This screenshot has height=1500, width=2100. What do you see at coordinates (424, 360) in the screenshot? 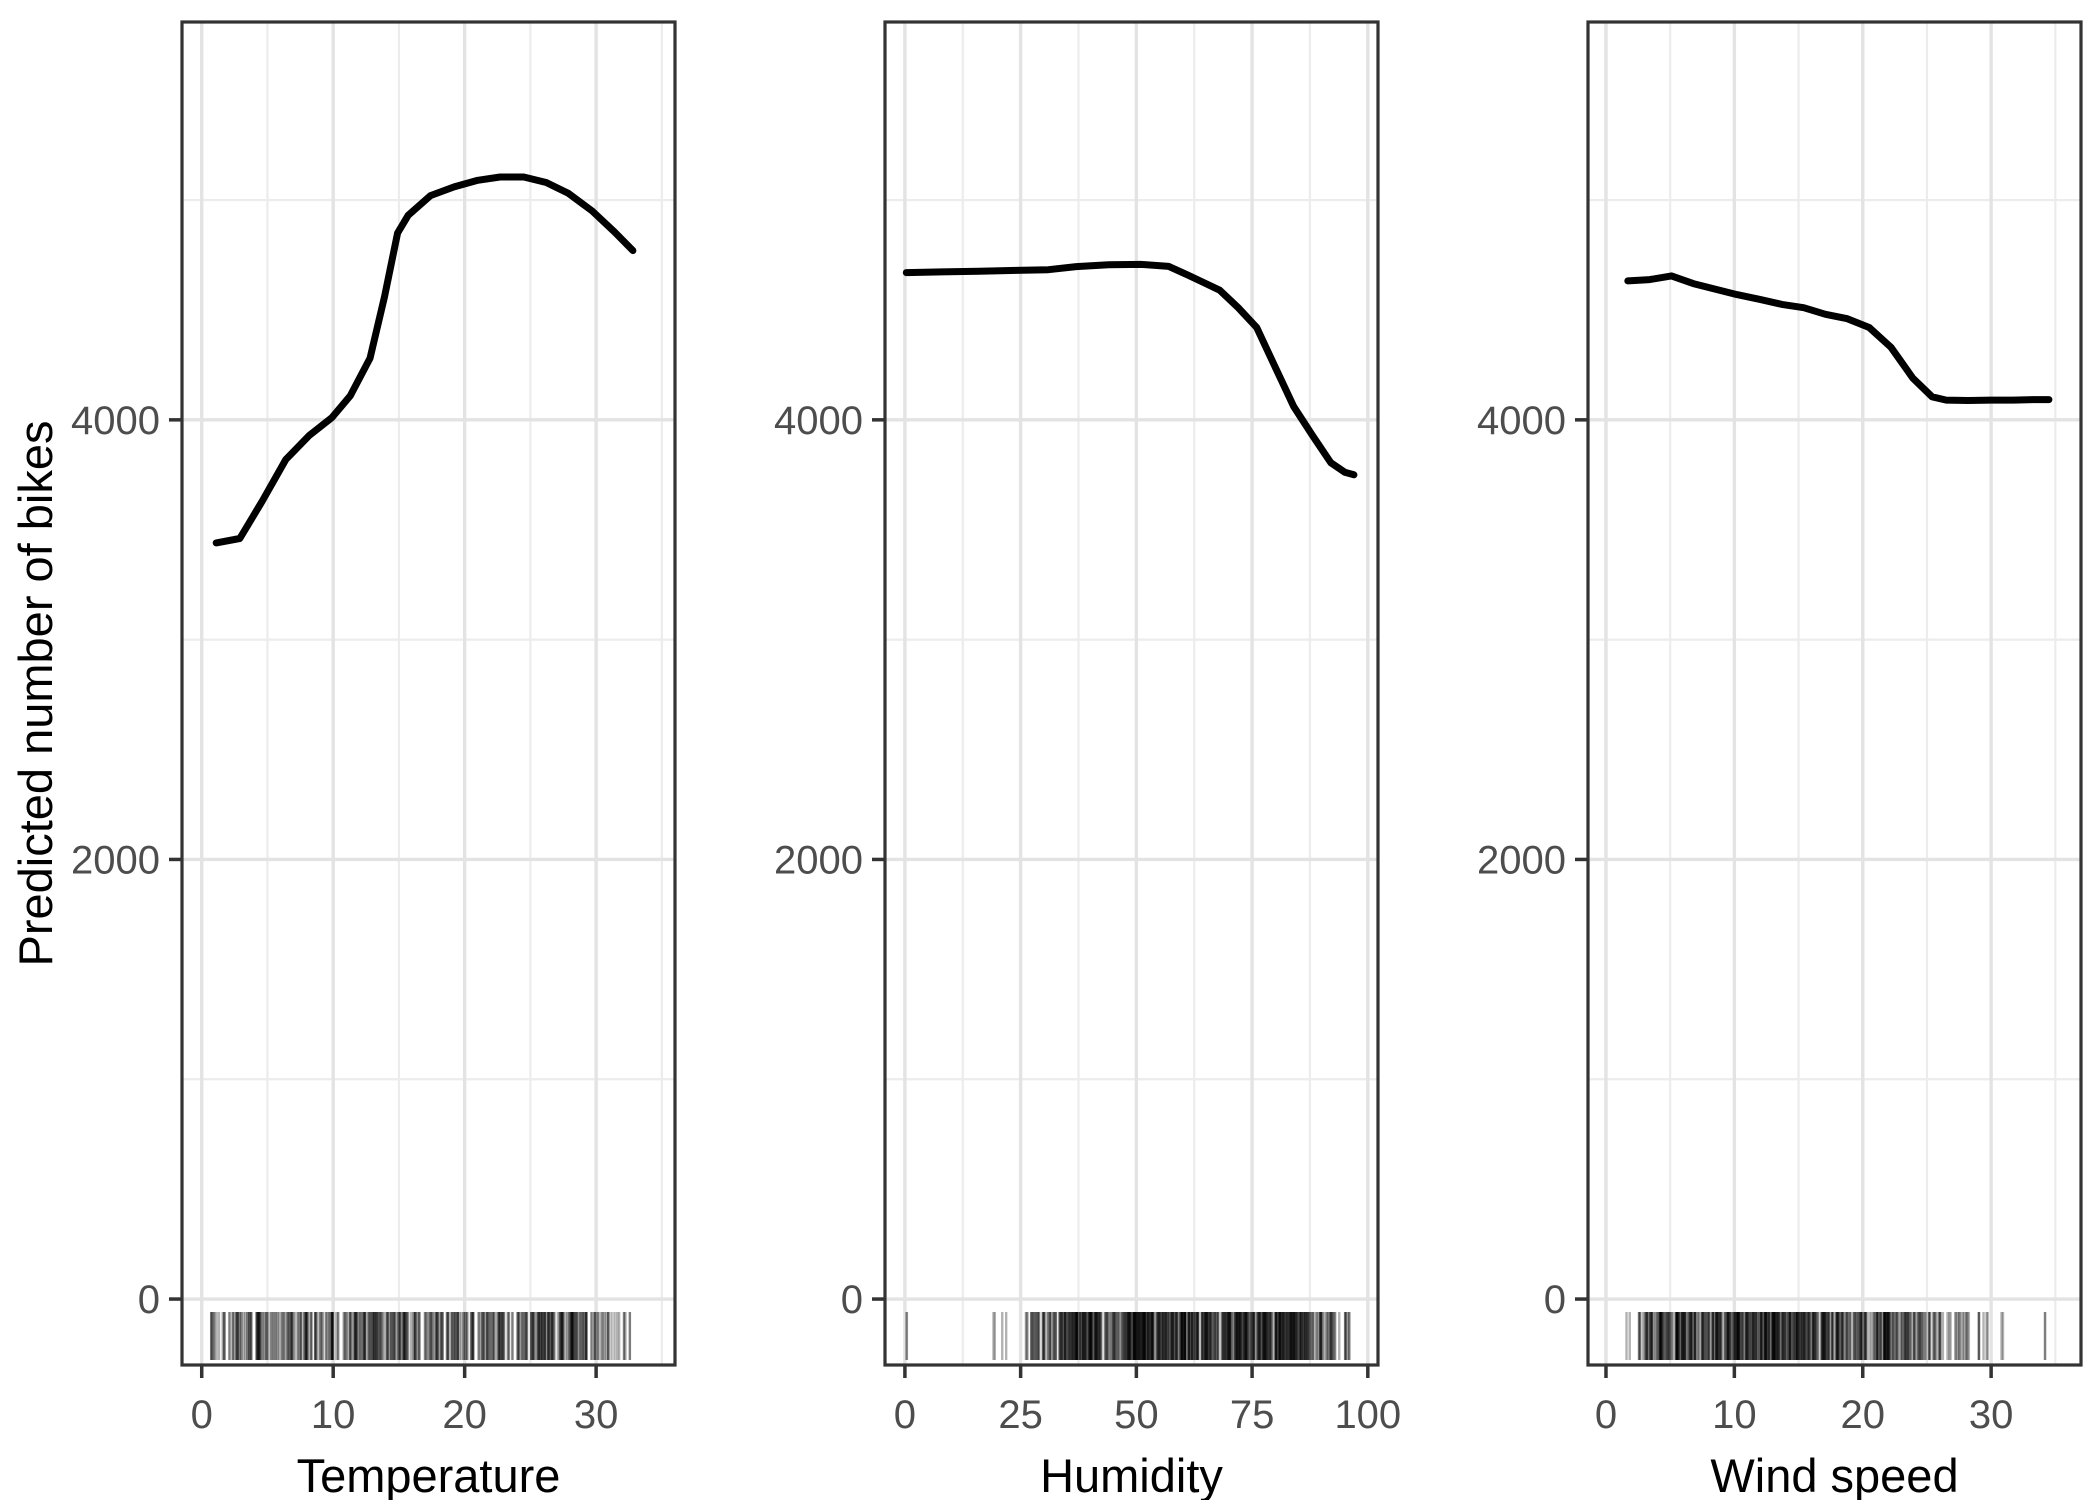
I see `pdp-line-temperature` at bounding box center [424, 360].